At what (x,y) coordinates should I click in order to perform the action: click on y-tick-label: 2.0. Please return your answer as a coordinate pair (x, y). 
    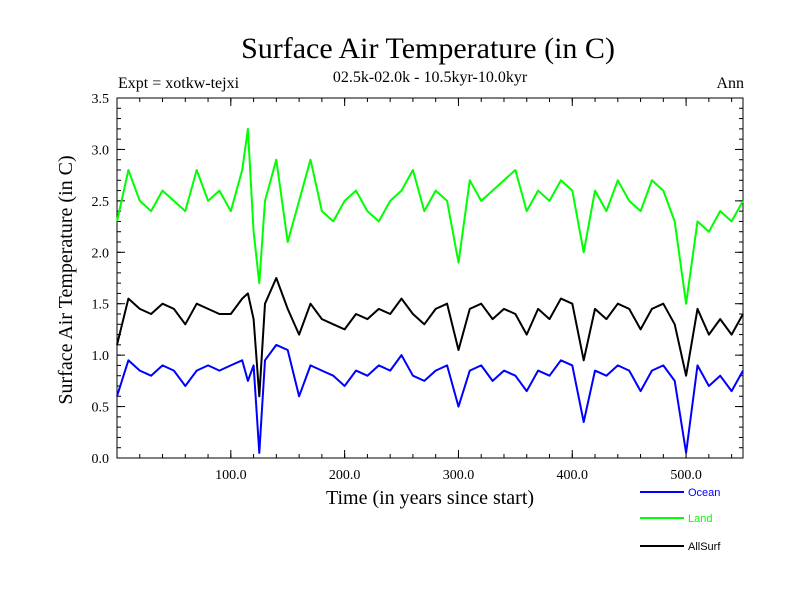
    Looking at the image, I should click on (101, 253).